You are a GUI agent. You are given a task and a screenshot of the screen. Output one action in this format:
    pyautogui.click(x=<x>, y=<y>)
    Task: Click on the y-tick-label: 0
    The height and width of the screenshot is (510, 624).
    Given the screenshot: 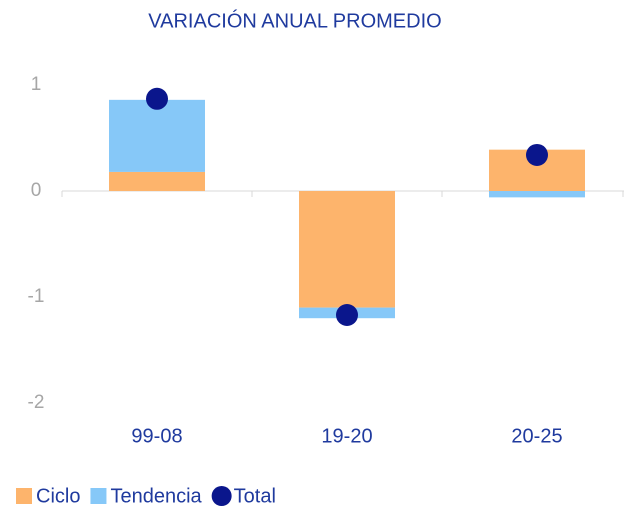 What is the action you would take?
    pyautogui.click(x=36, y=190)
    